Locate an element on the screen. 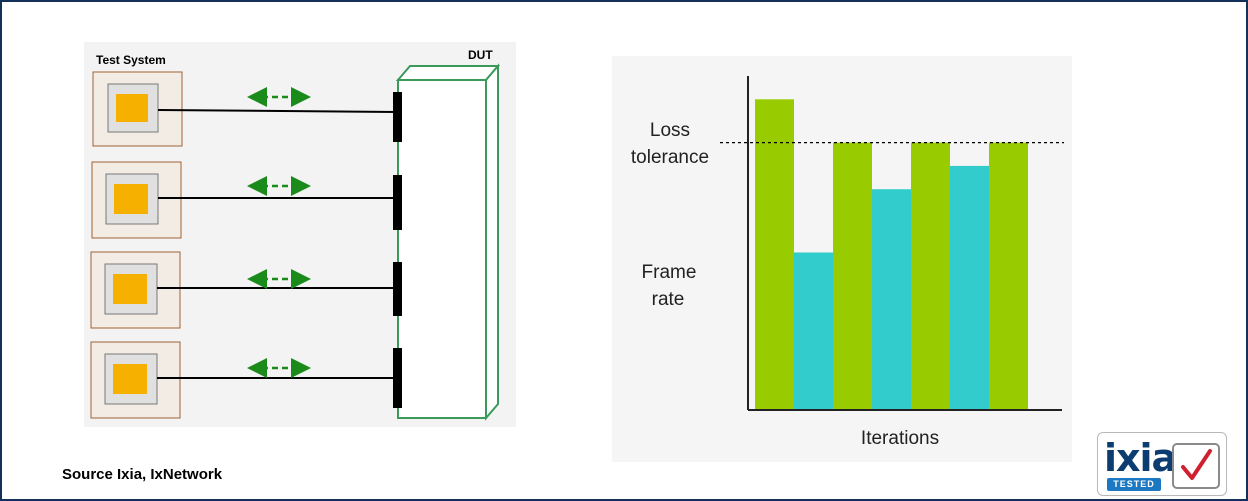  checkmark-box is located at coordinates (1196, 466).